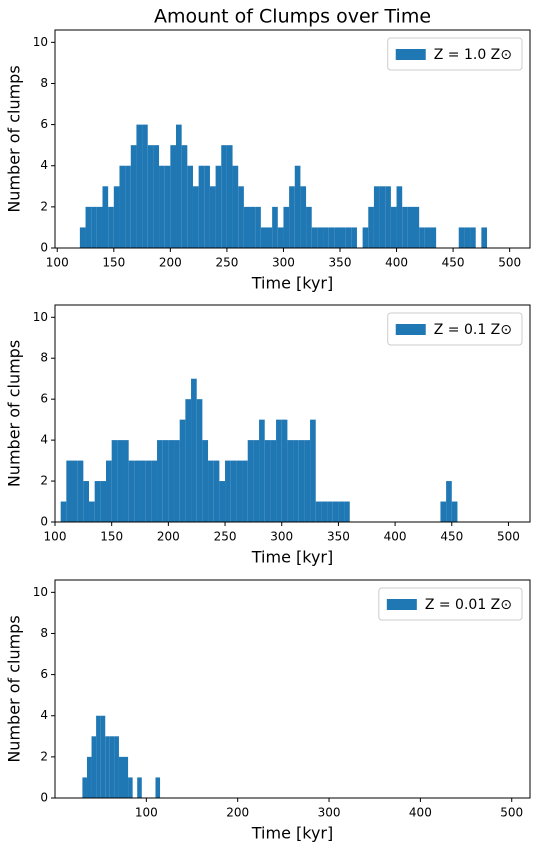  What do you see at coordinates (455, 329) in the screenshot?
I see `legend: Z = 0.1 Z⊙` at bounding box center [455, 329].